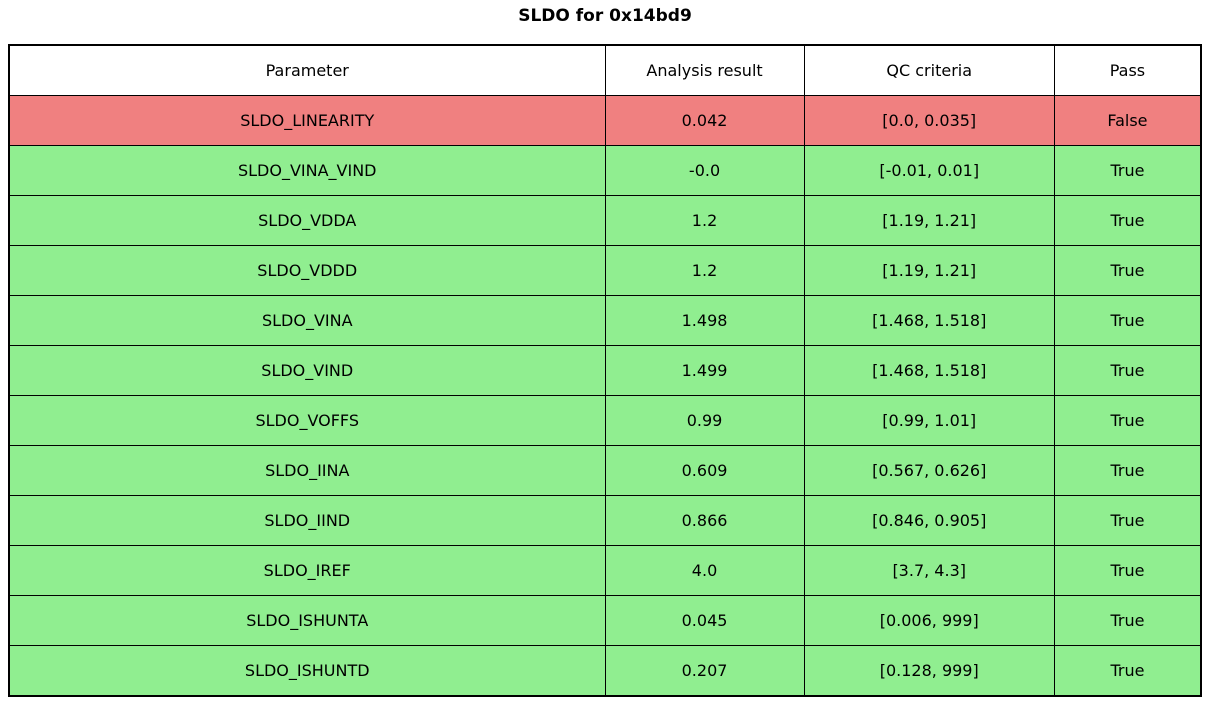 This screenshot has height=705, width=1210. I want to click on table-row: SLDO_ISHUNTA 0.045 [0.006, 999] True, so click(605, 620).